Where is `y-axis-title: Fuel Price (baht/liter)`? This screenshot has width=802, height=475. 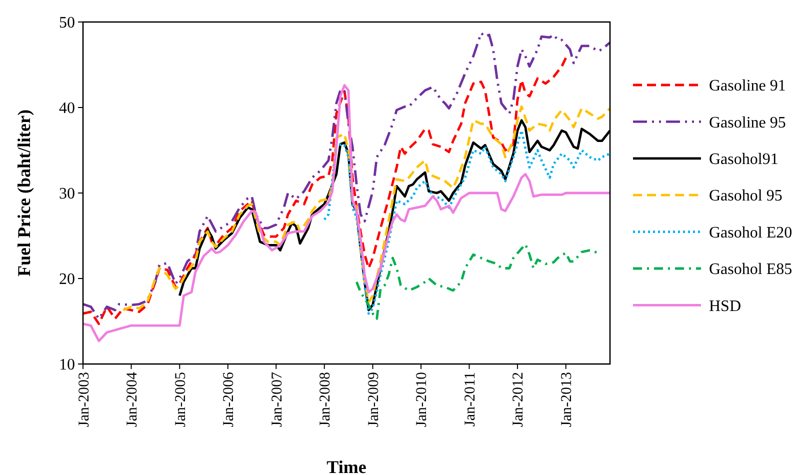
y-axis-title: Fuel Price (baht/liter) is located at coordinates (24, 193).